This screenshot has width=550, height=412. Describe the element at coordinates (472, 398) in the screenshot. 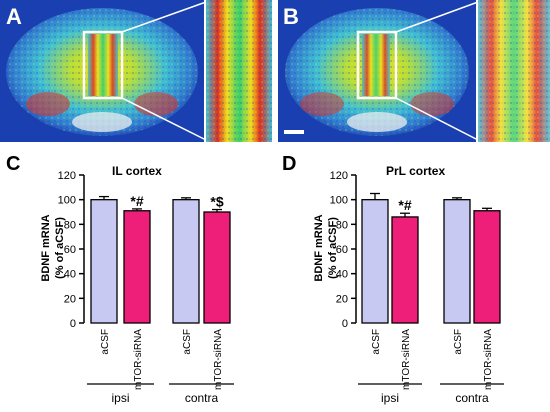

I see `chart-d-group-label: contra` at that location.